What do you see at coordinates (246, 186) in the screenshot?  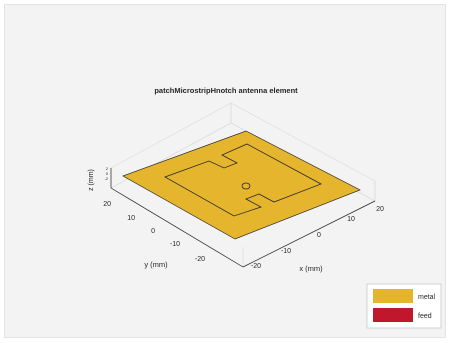 I see `feed-point` at bounding box center [246, 186].